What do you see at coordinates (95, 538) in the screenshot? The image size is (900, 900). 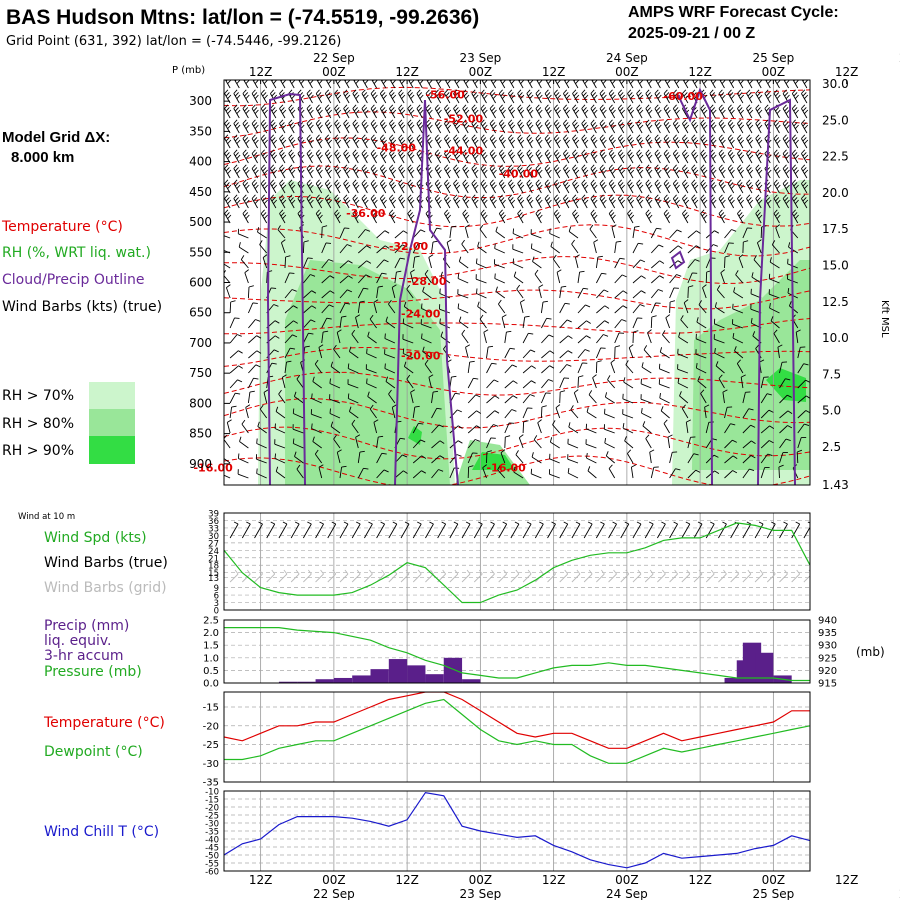 I see `wind-speed-label: Wind Spd (kts)` at bounding box center [95, 538].